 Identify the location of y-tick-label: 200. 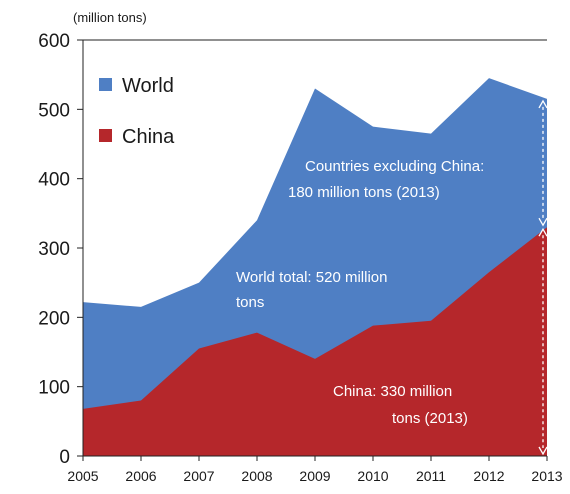
(54, 318).